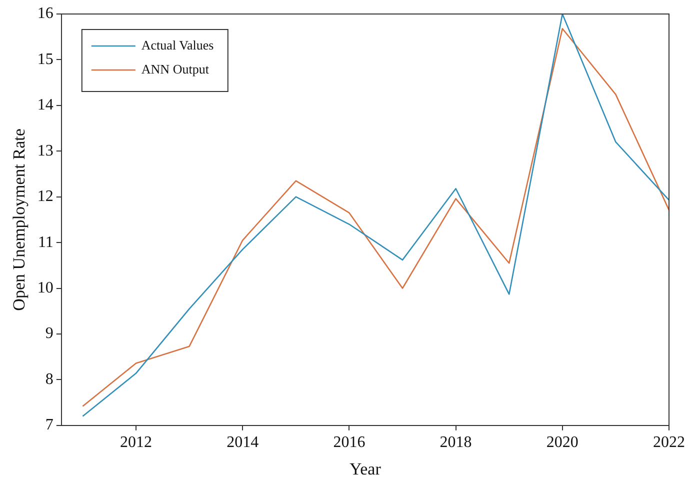  What do you see at coordinates (49, 425) in the screenshot?
I see `y-tick-label: 7` at bounding box center [49, 425].